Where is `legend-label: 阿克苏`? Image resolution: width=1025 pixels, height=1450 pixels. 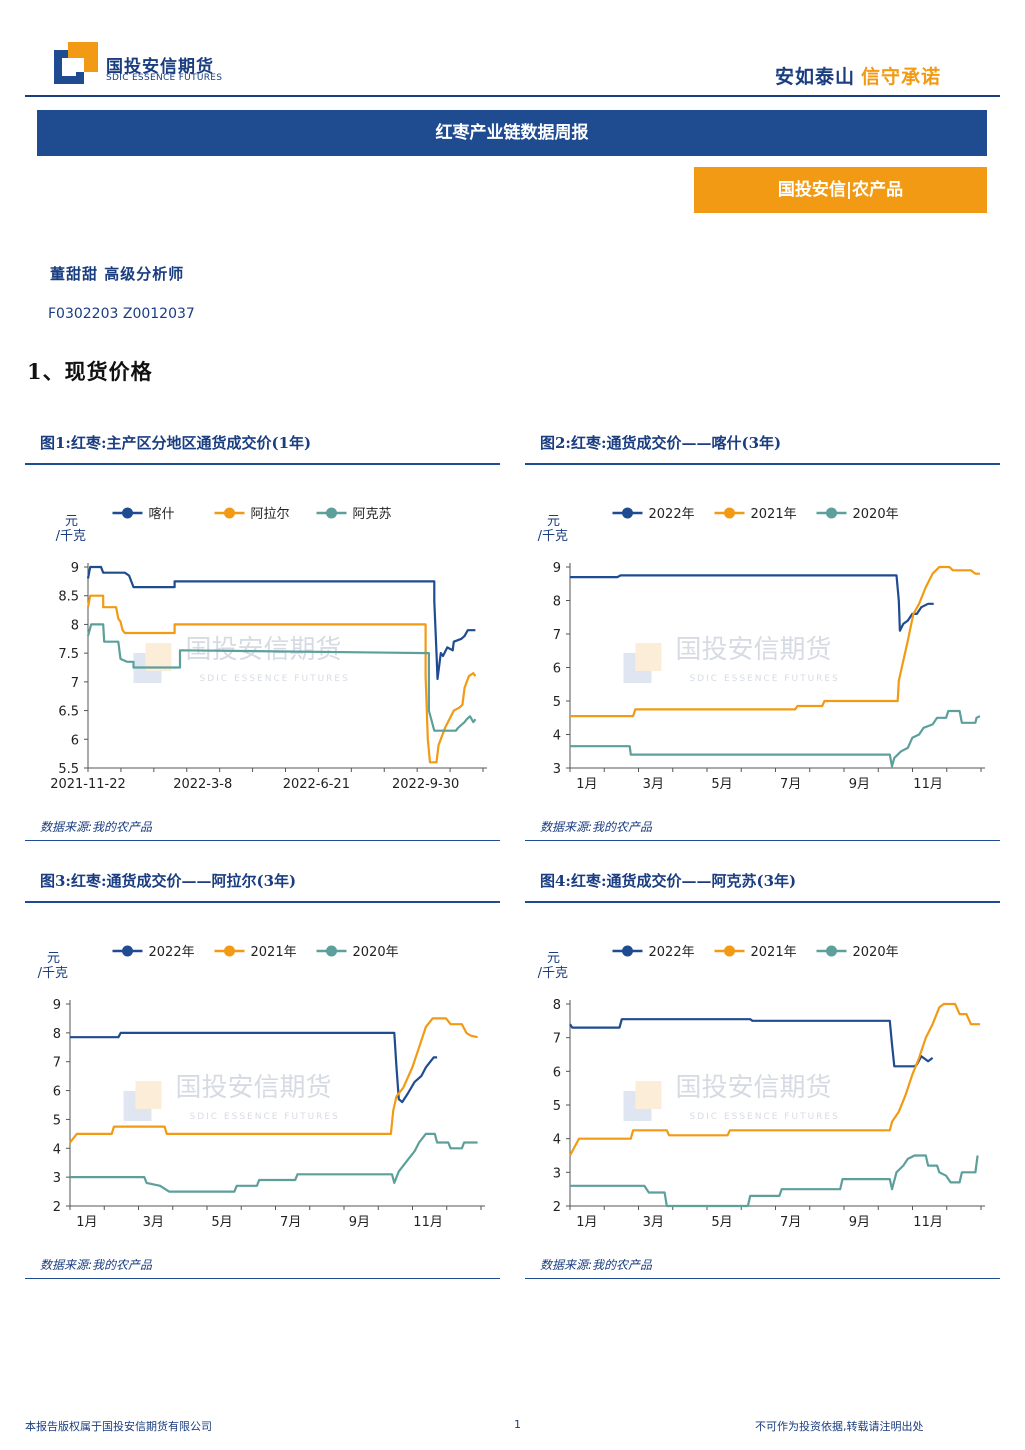 legend-label: 阿克苏 is located at coordinates (372, 514).